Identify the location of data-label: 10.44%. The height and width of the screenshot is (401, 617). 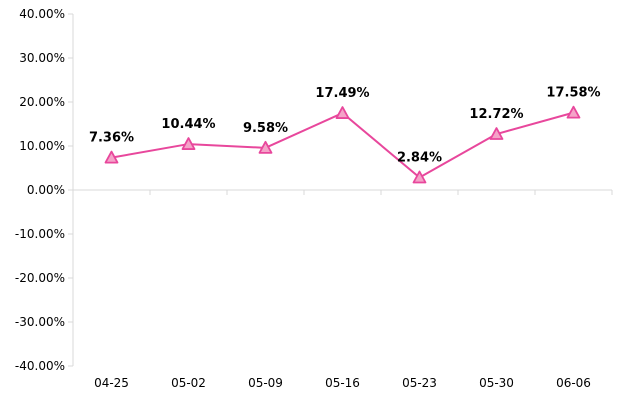
(188, 124).